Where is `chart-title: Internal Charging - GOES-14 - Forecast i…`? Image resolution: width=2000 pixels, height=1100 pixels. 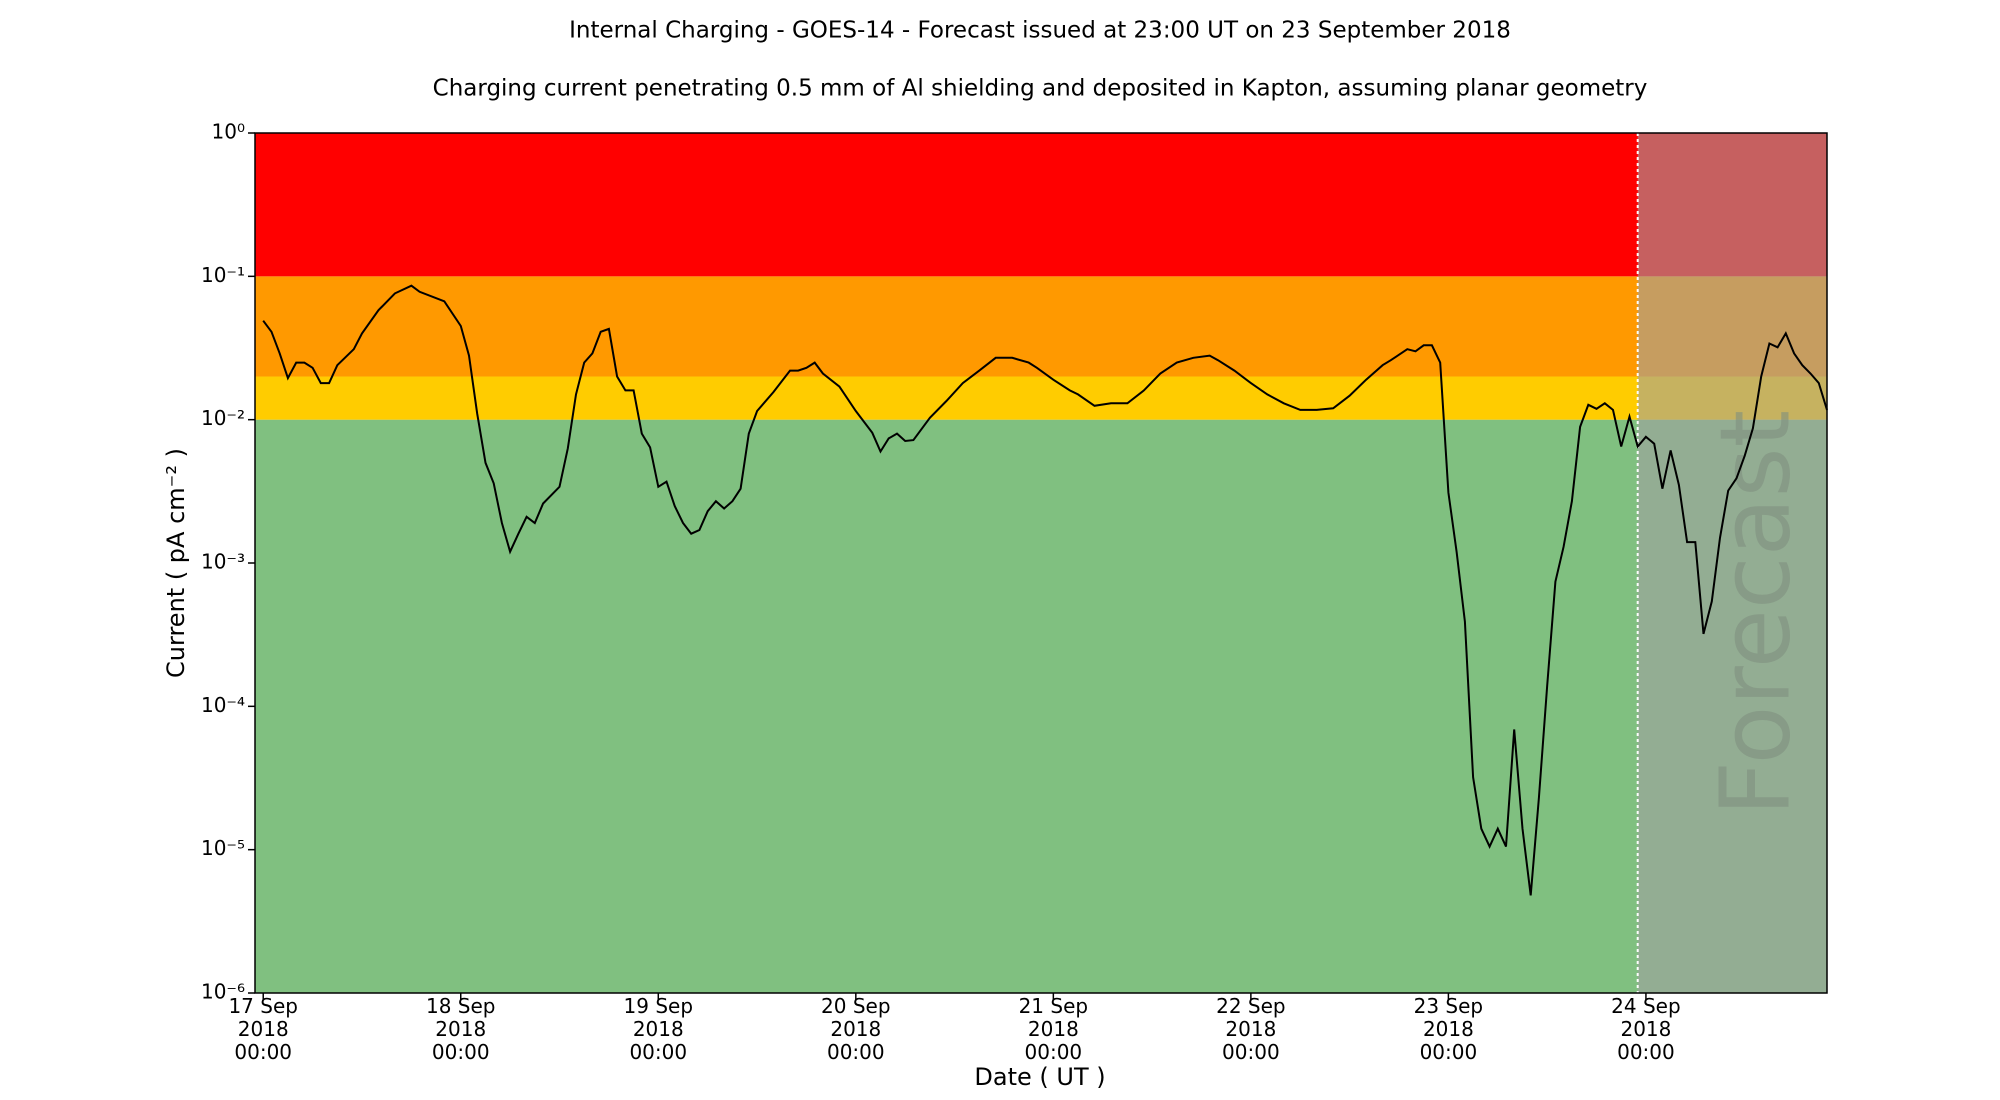 chart-title: Internal Charging - GOES-14 - Forecast i… is located at coordinates (1040, 31).